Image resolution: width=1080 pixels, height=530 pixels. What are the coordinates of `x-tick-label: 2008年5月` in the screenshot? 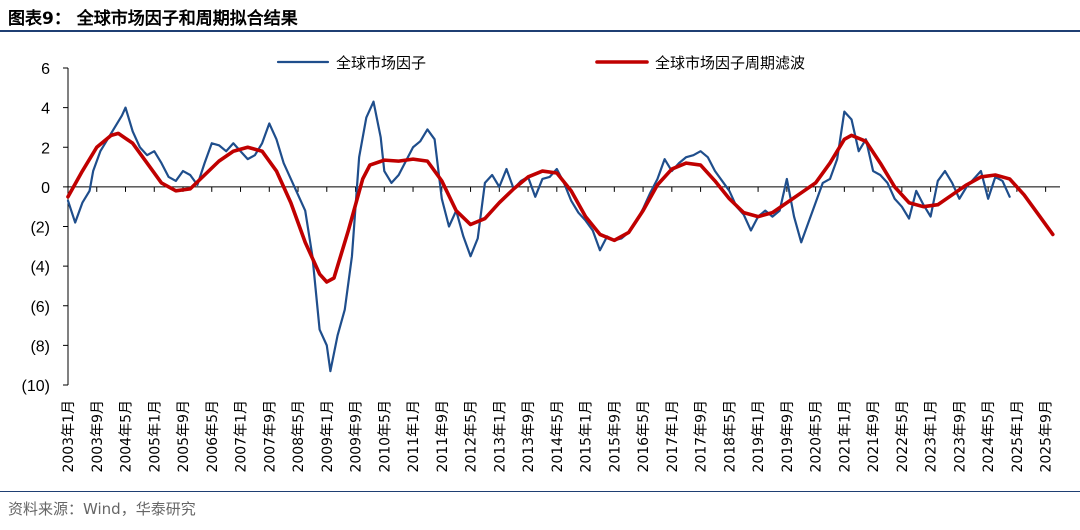 It's located at (299, 436).